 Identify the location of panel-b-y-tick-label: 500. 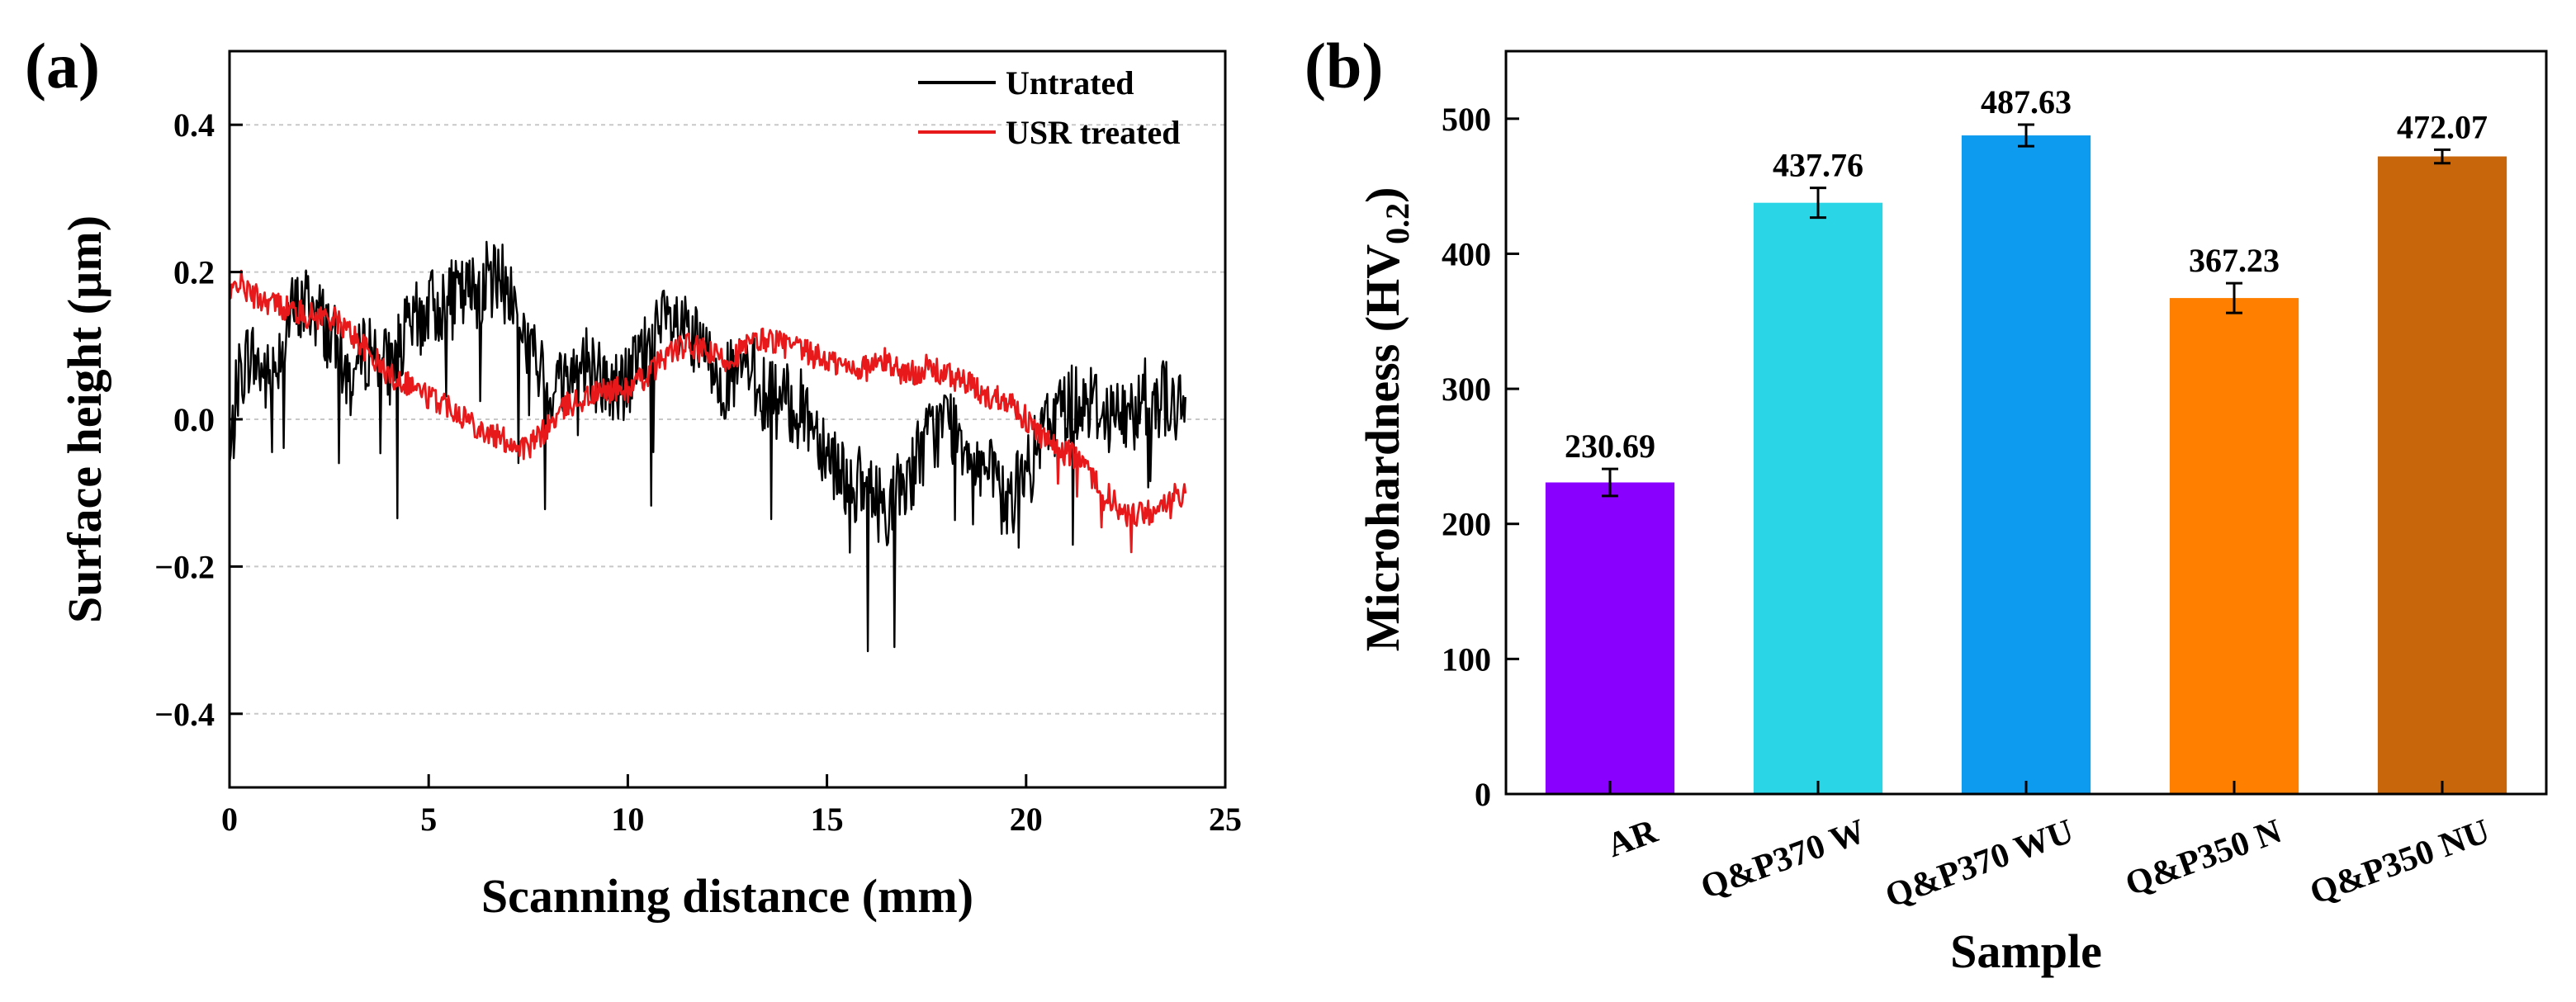
(1466, 119).